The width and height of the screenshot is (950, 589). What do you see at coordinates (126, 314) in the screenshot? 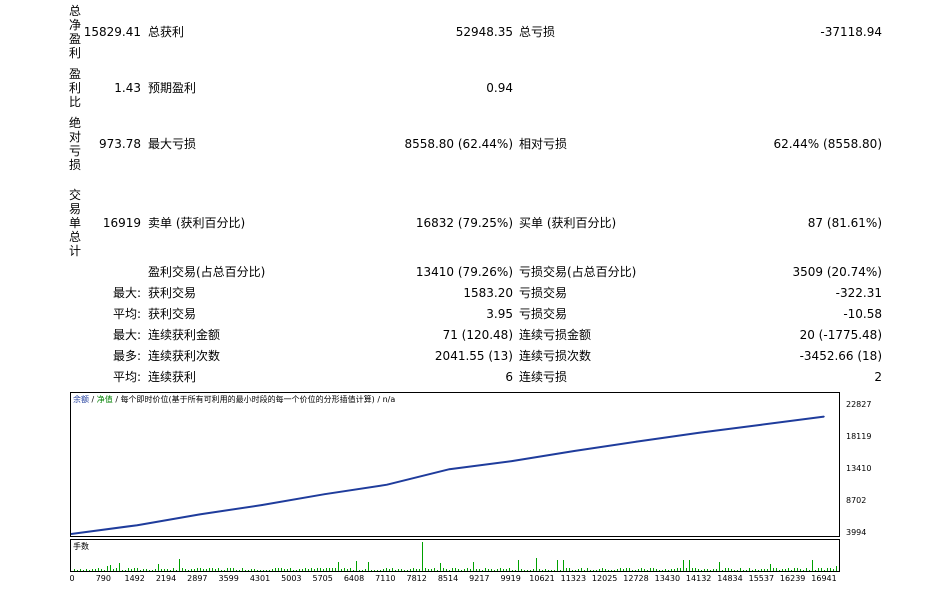
I see `row-prefix: 平均:` at bounding box center [126, 314].